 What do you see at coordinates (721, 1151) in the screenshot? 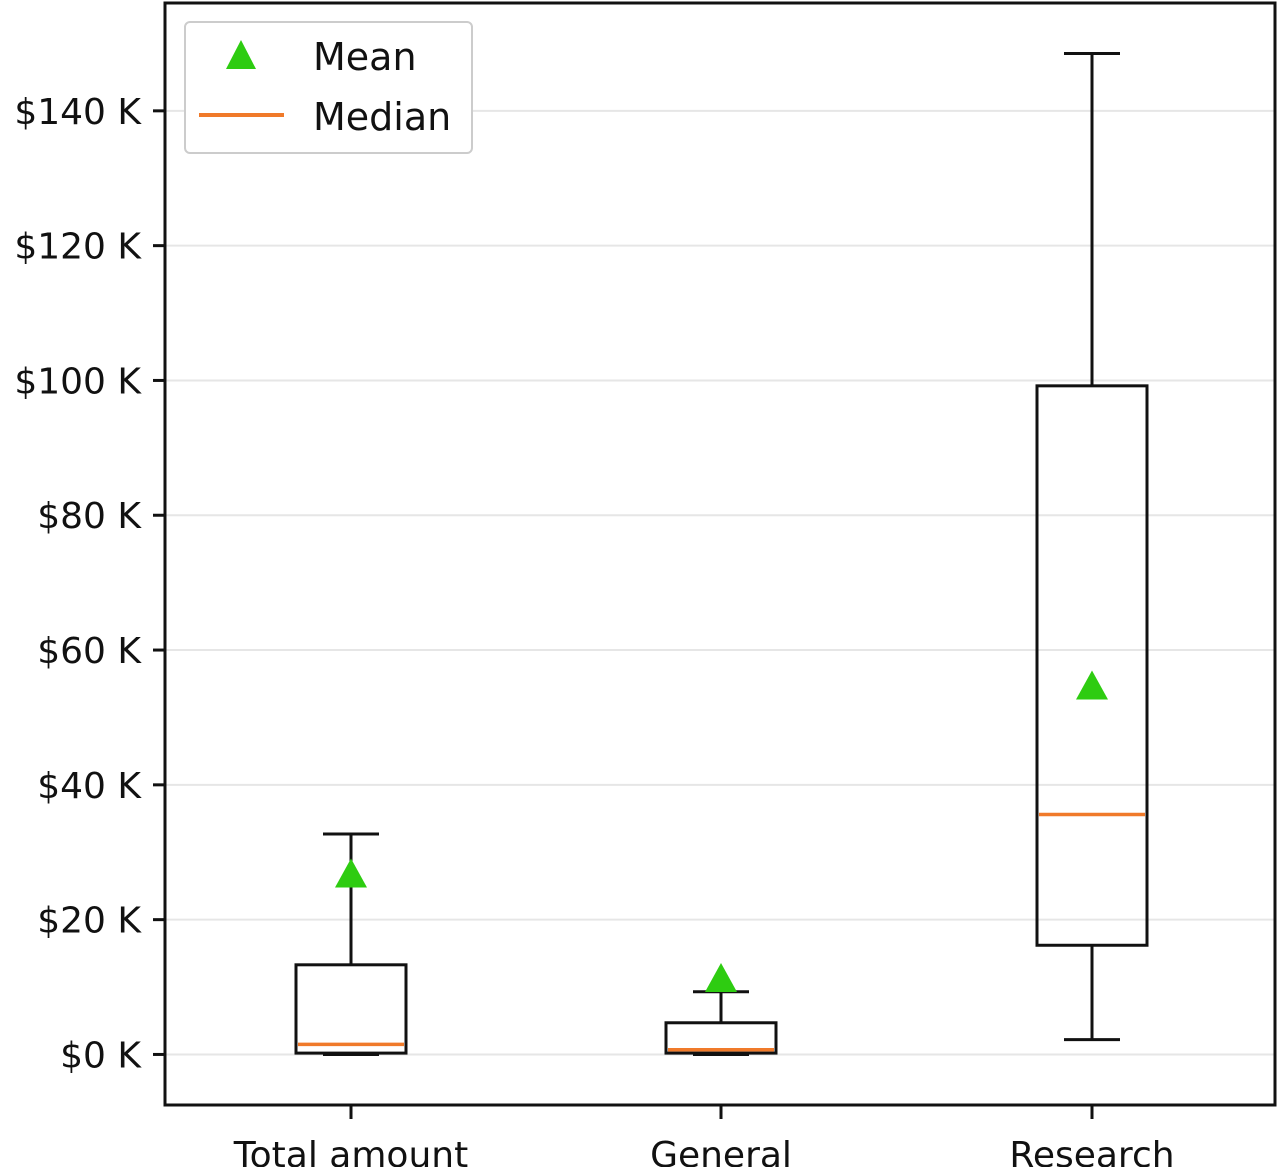
I see `x-tick-label: General` at bounding box center [721, 1151].